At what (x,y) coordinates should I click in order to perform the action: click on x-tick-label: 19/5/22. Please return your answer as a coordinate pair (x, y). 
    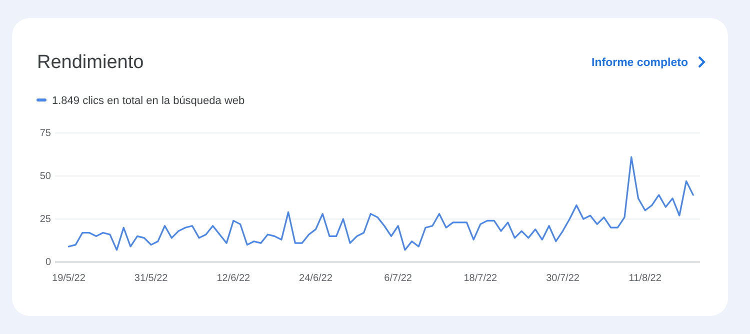
    Looking at the image, I should click on (69, 278).